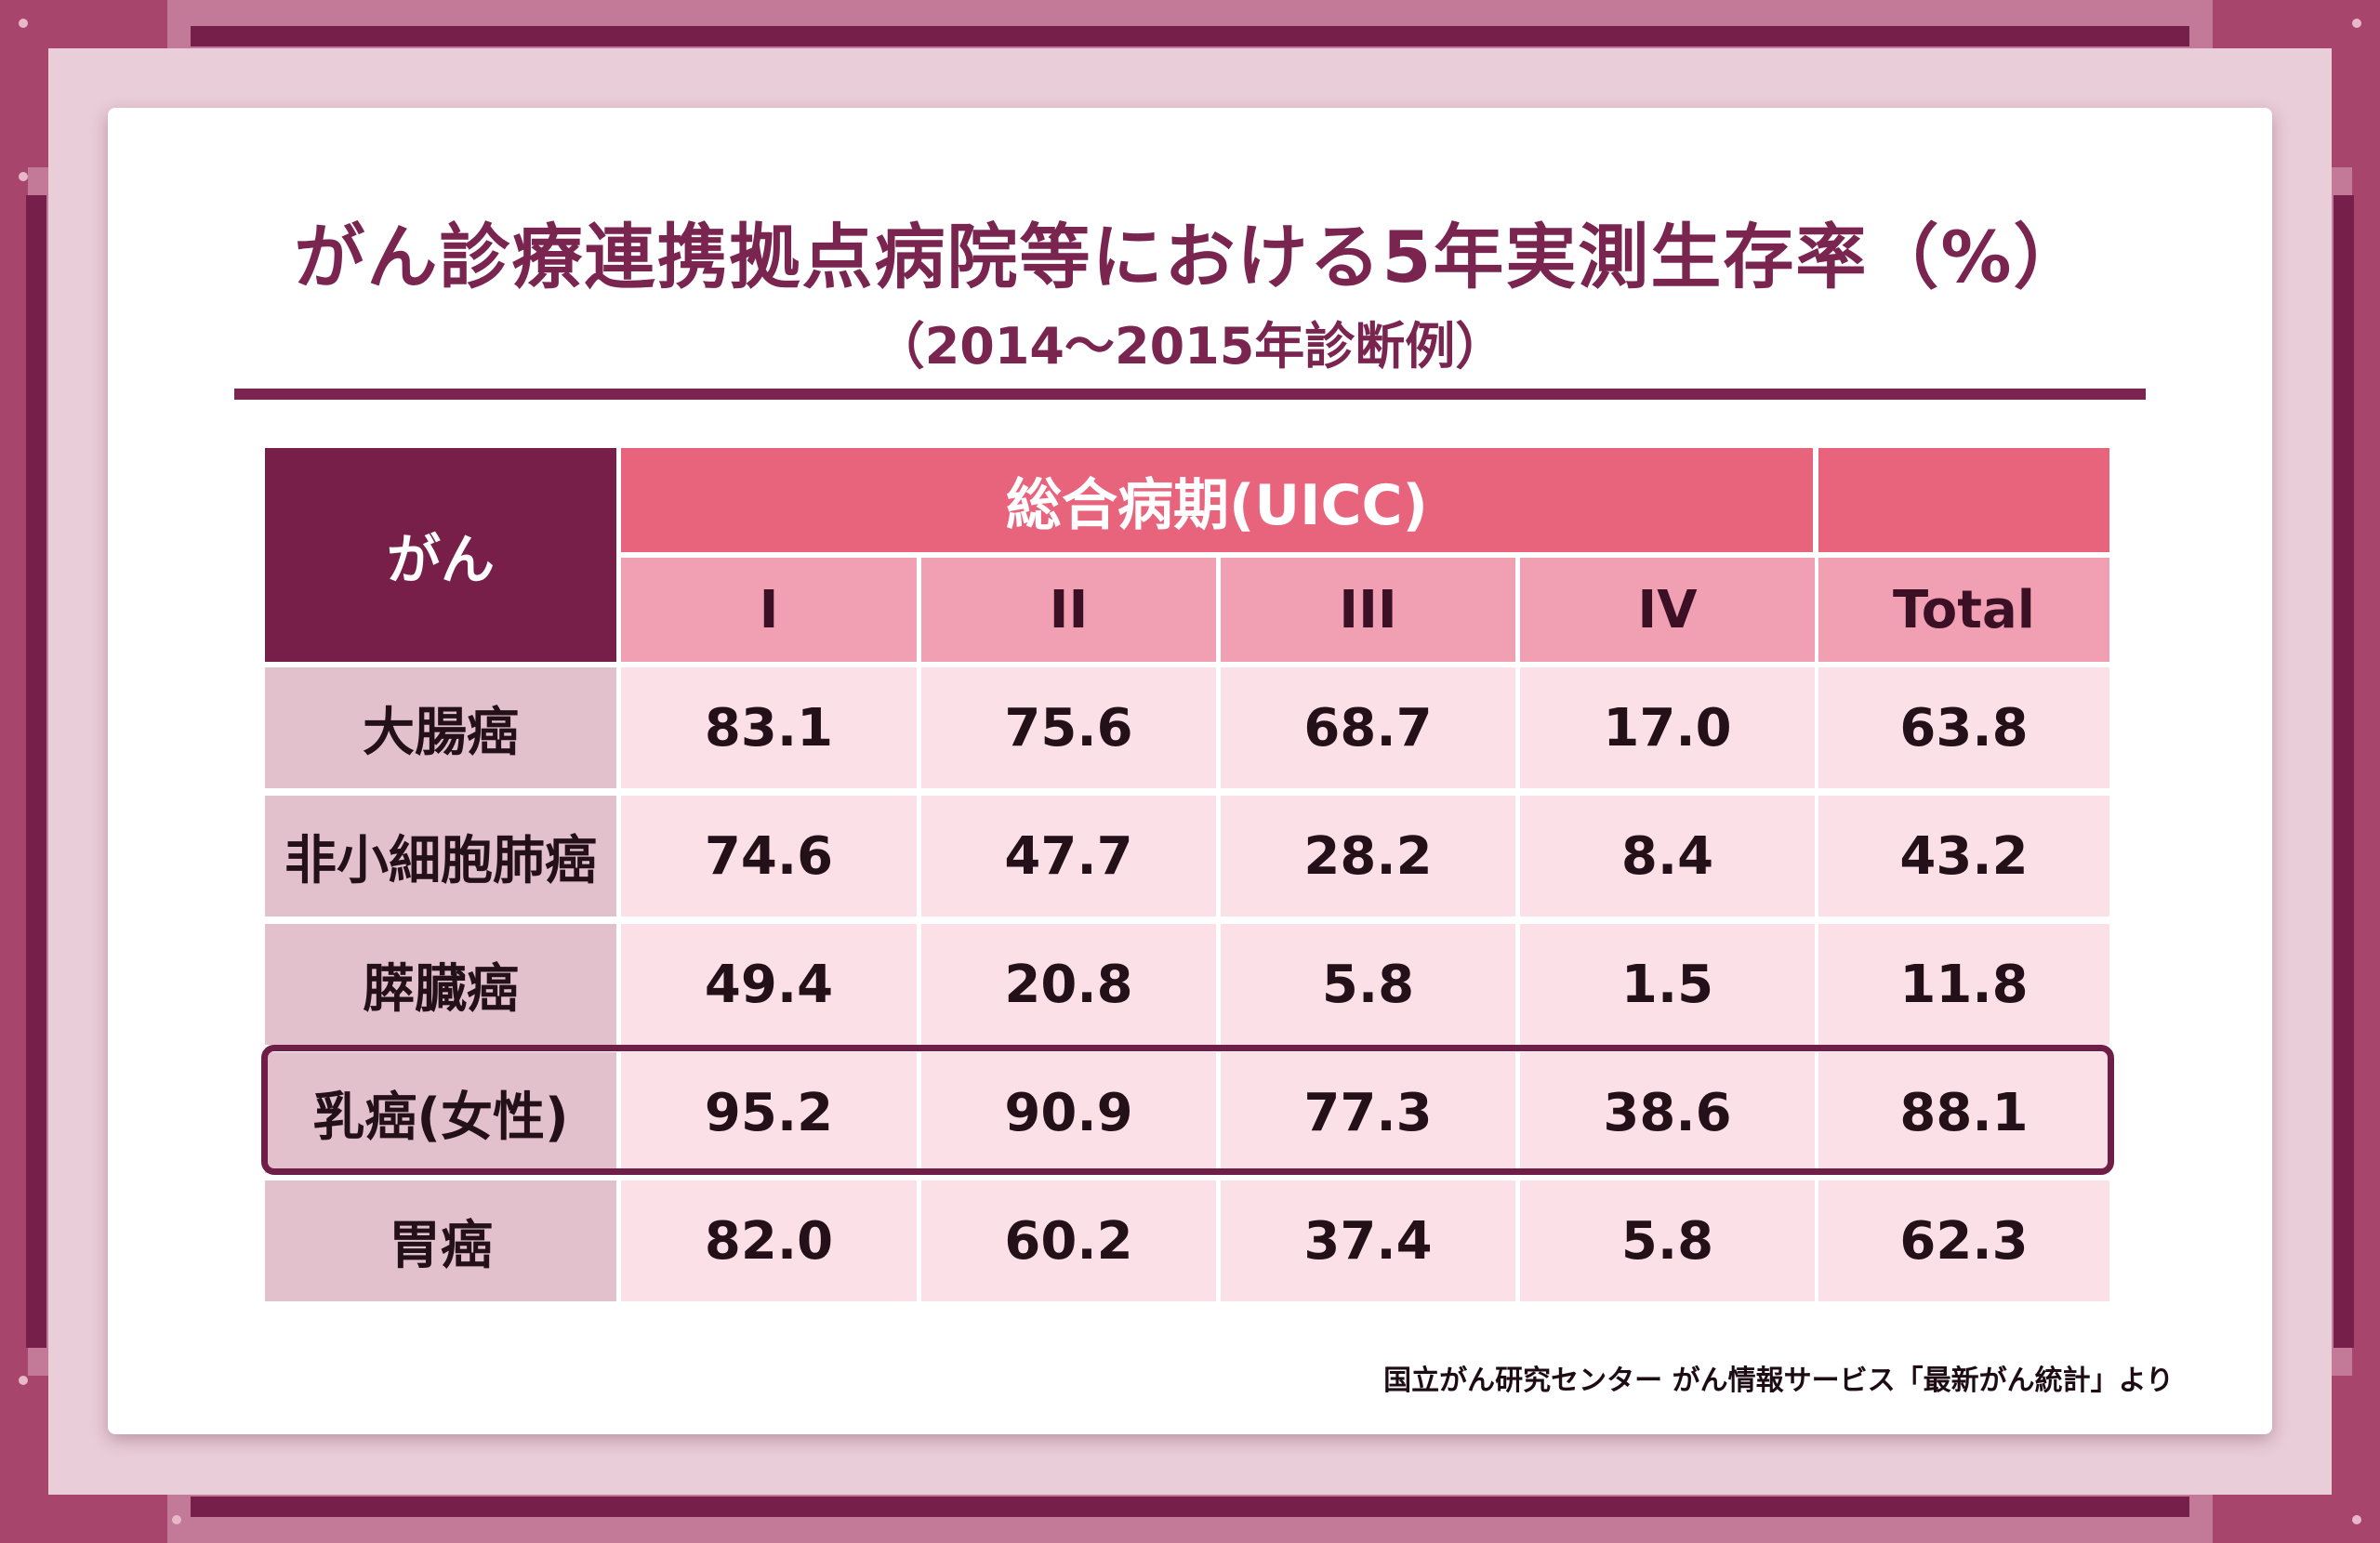 The height and width of the screenshot is (1543, 2380). What do you see at coordinates (1667, 984) in the screenshot?
I see `table-cell: 1.5` at bounding box center [1667, 984].